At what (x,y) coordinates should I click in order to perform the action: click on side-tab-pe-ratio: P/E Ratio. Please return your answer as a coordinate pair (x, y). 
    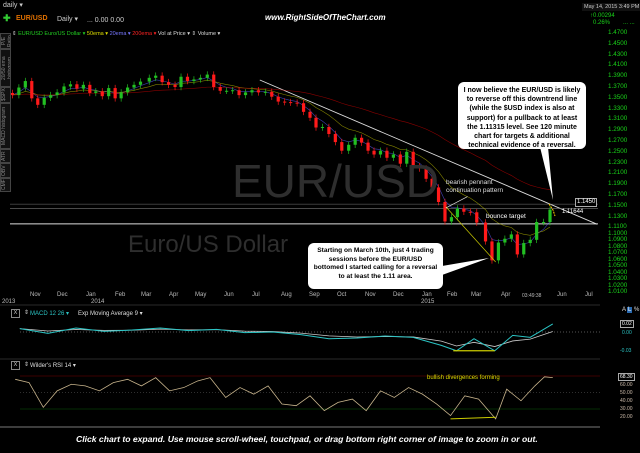
    Looking at the image, I should click on (5, 41).